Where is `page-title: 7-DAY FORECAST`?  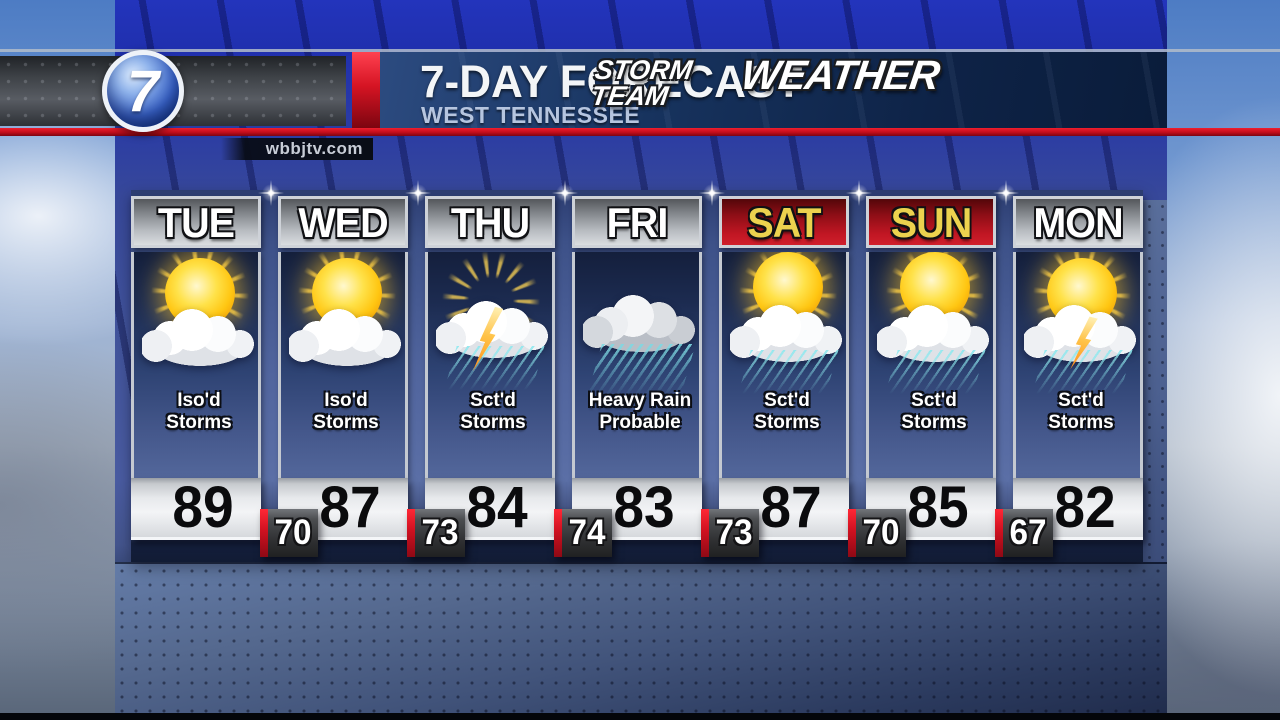
page-title: 7-DAY FORECAST is located at coordinates (611, 81).